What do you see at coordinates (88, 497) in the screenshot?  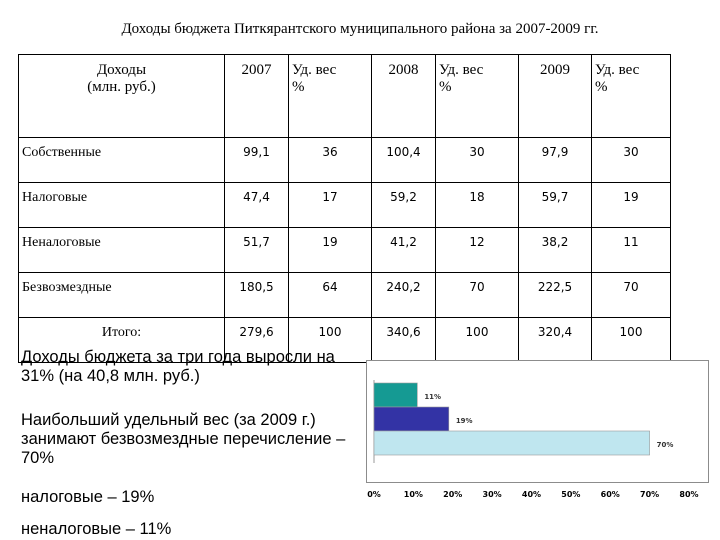 I see `note-tax: налоговые – 19%` at bounding box center [88, 497].